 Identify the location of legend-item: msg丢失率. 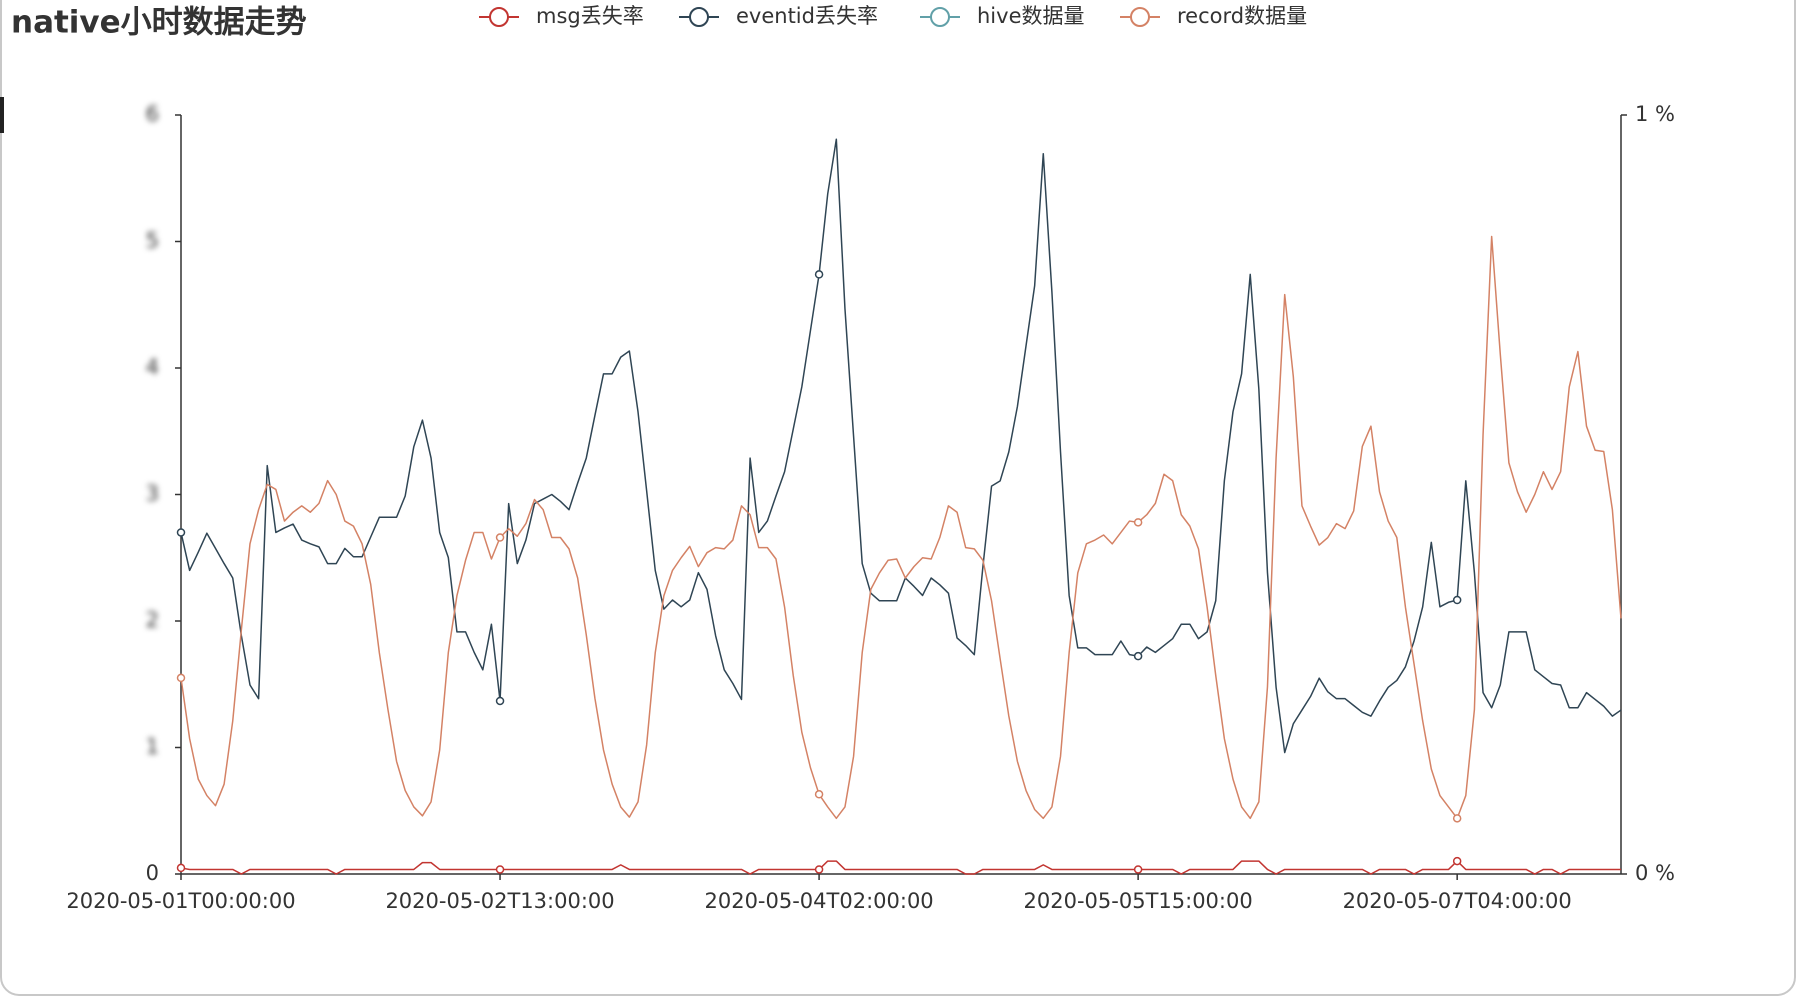
(561, 16).